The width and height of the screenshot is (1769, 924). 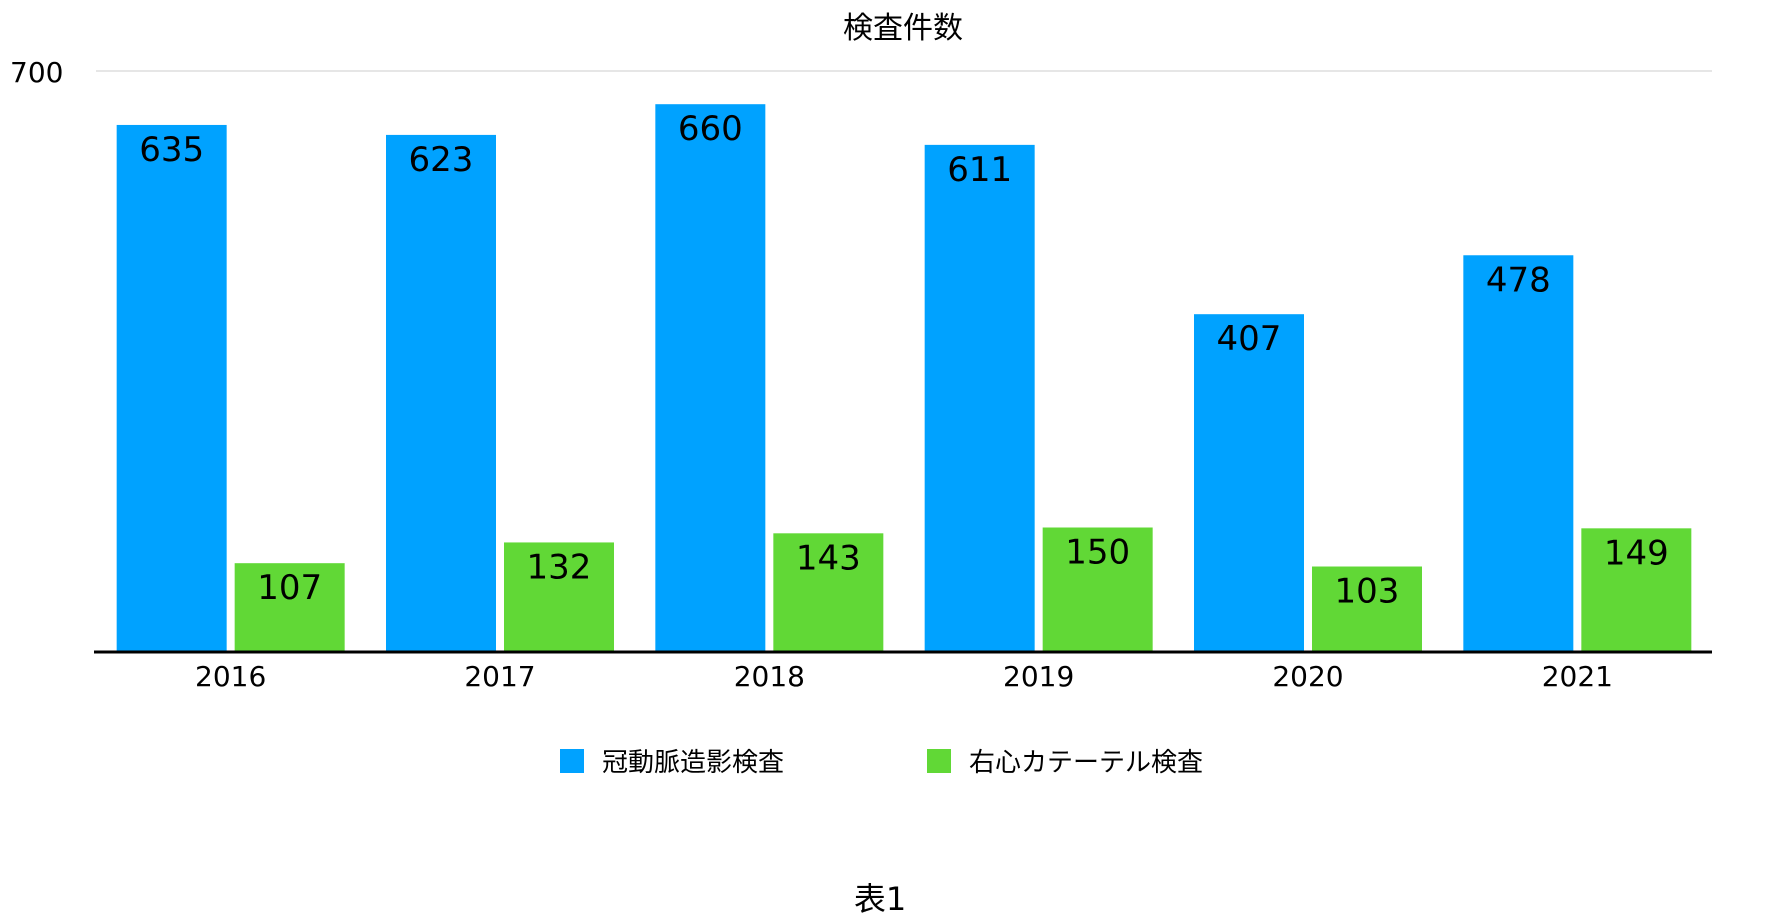 What do you see at coordinates (1636, 590) in the screenshot?
I see `bar-right-heart-2021` at bounding box center [1636, 590].